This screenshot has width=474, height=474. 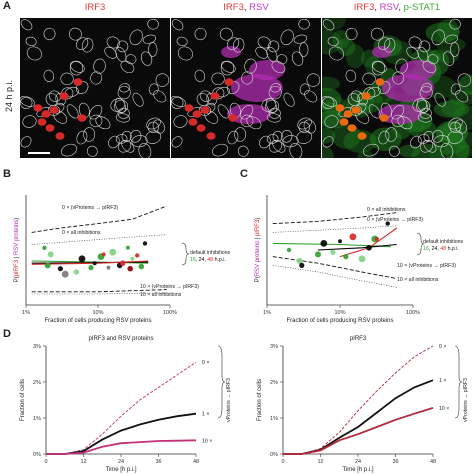 What do you see at coordinates (442, 381) in the screenshot?
I see `series-label: 1 ×` at bounding box center [442, 381].